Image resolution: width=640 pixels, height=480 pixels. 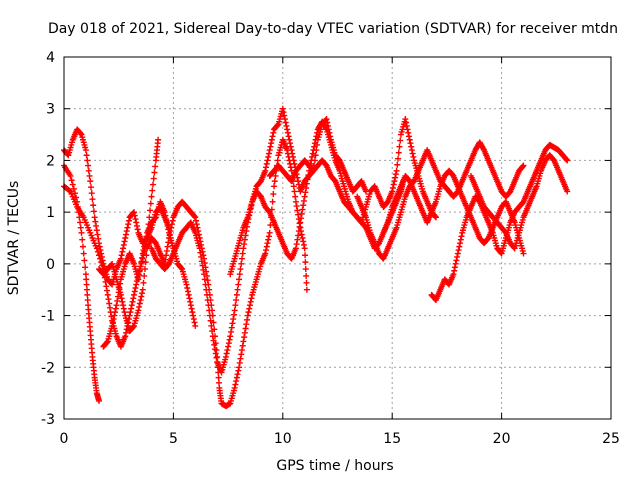 I want to click on x-axis-title: GPS time / hours, so click(x=334, y=466).